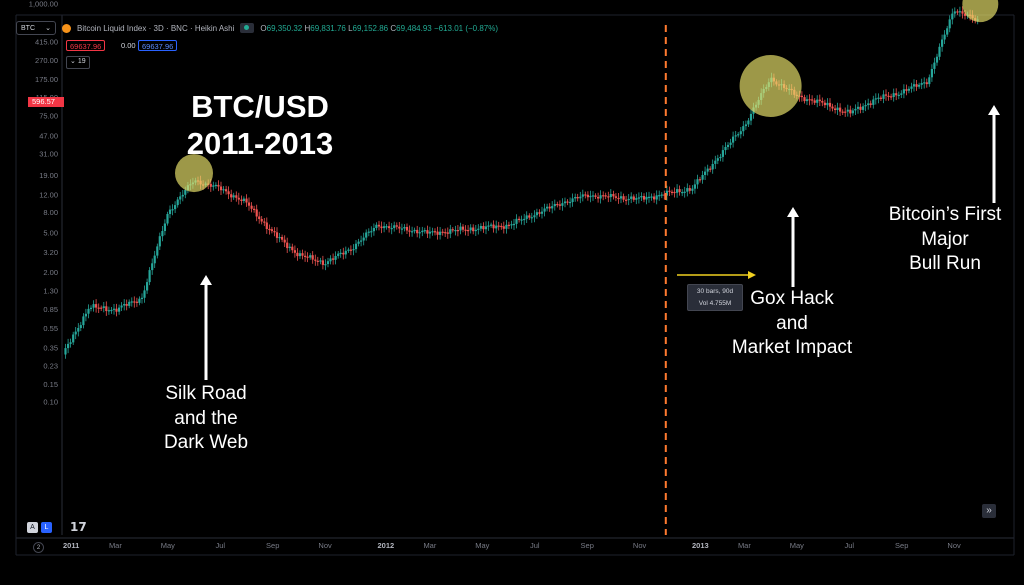  I want to click on indicators-toggle: ⌄ 19, so click(78, 62).